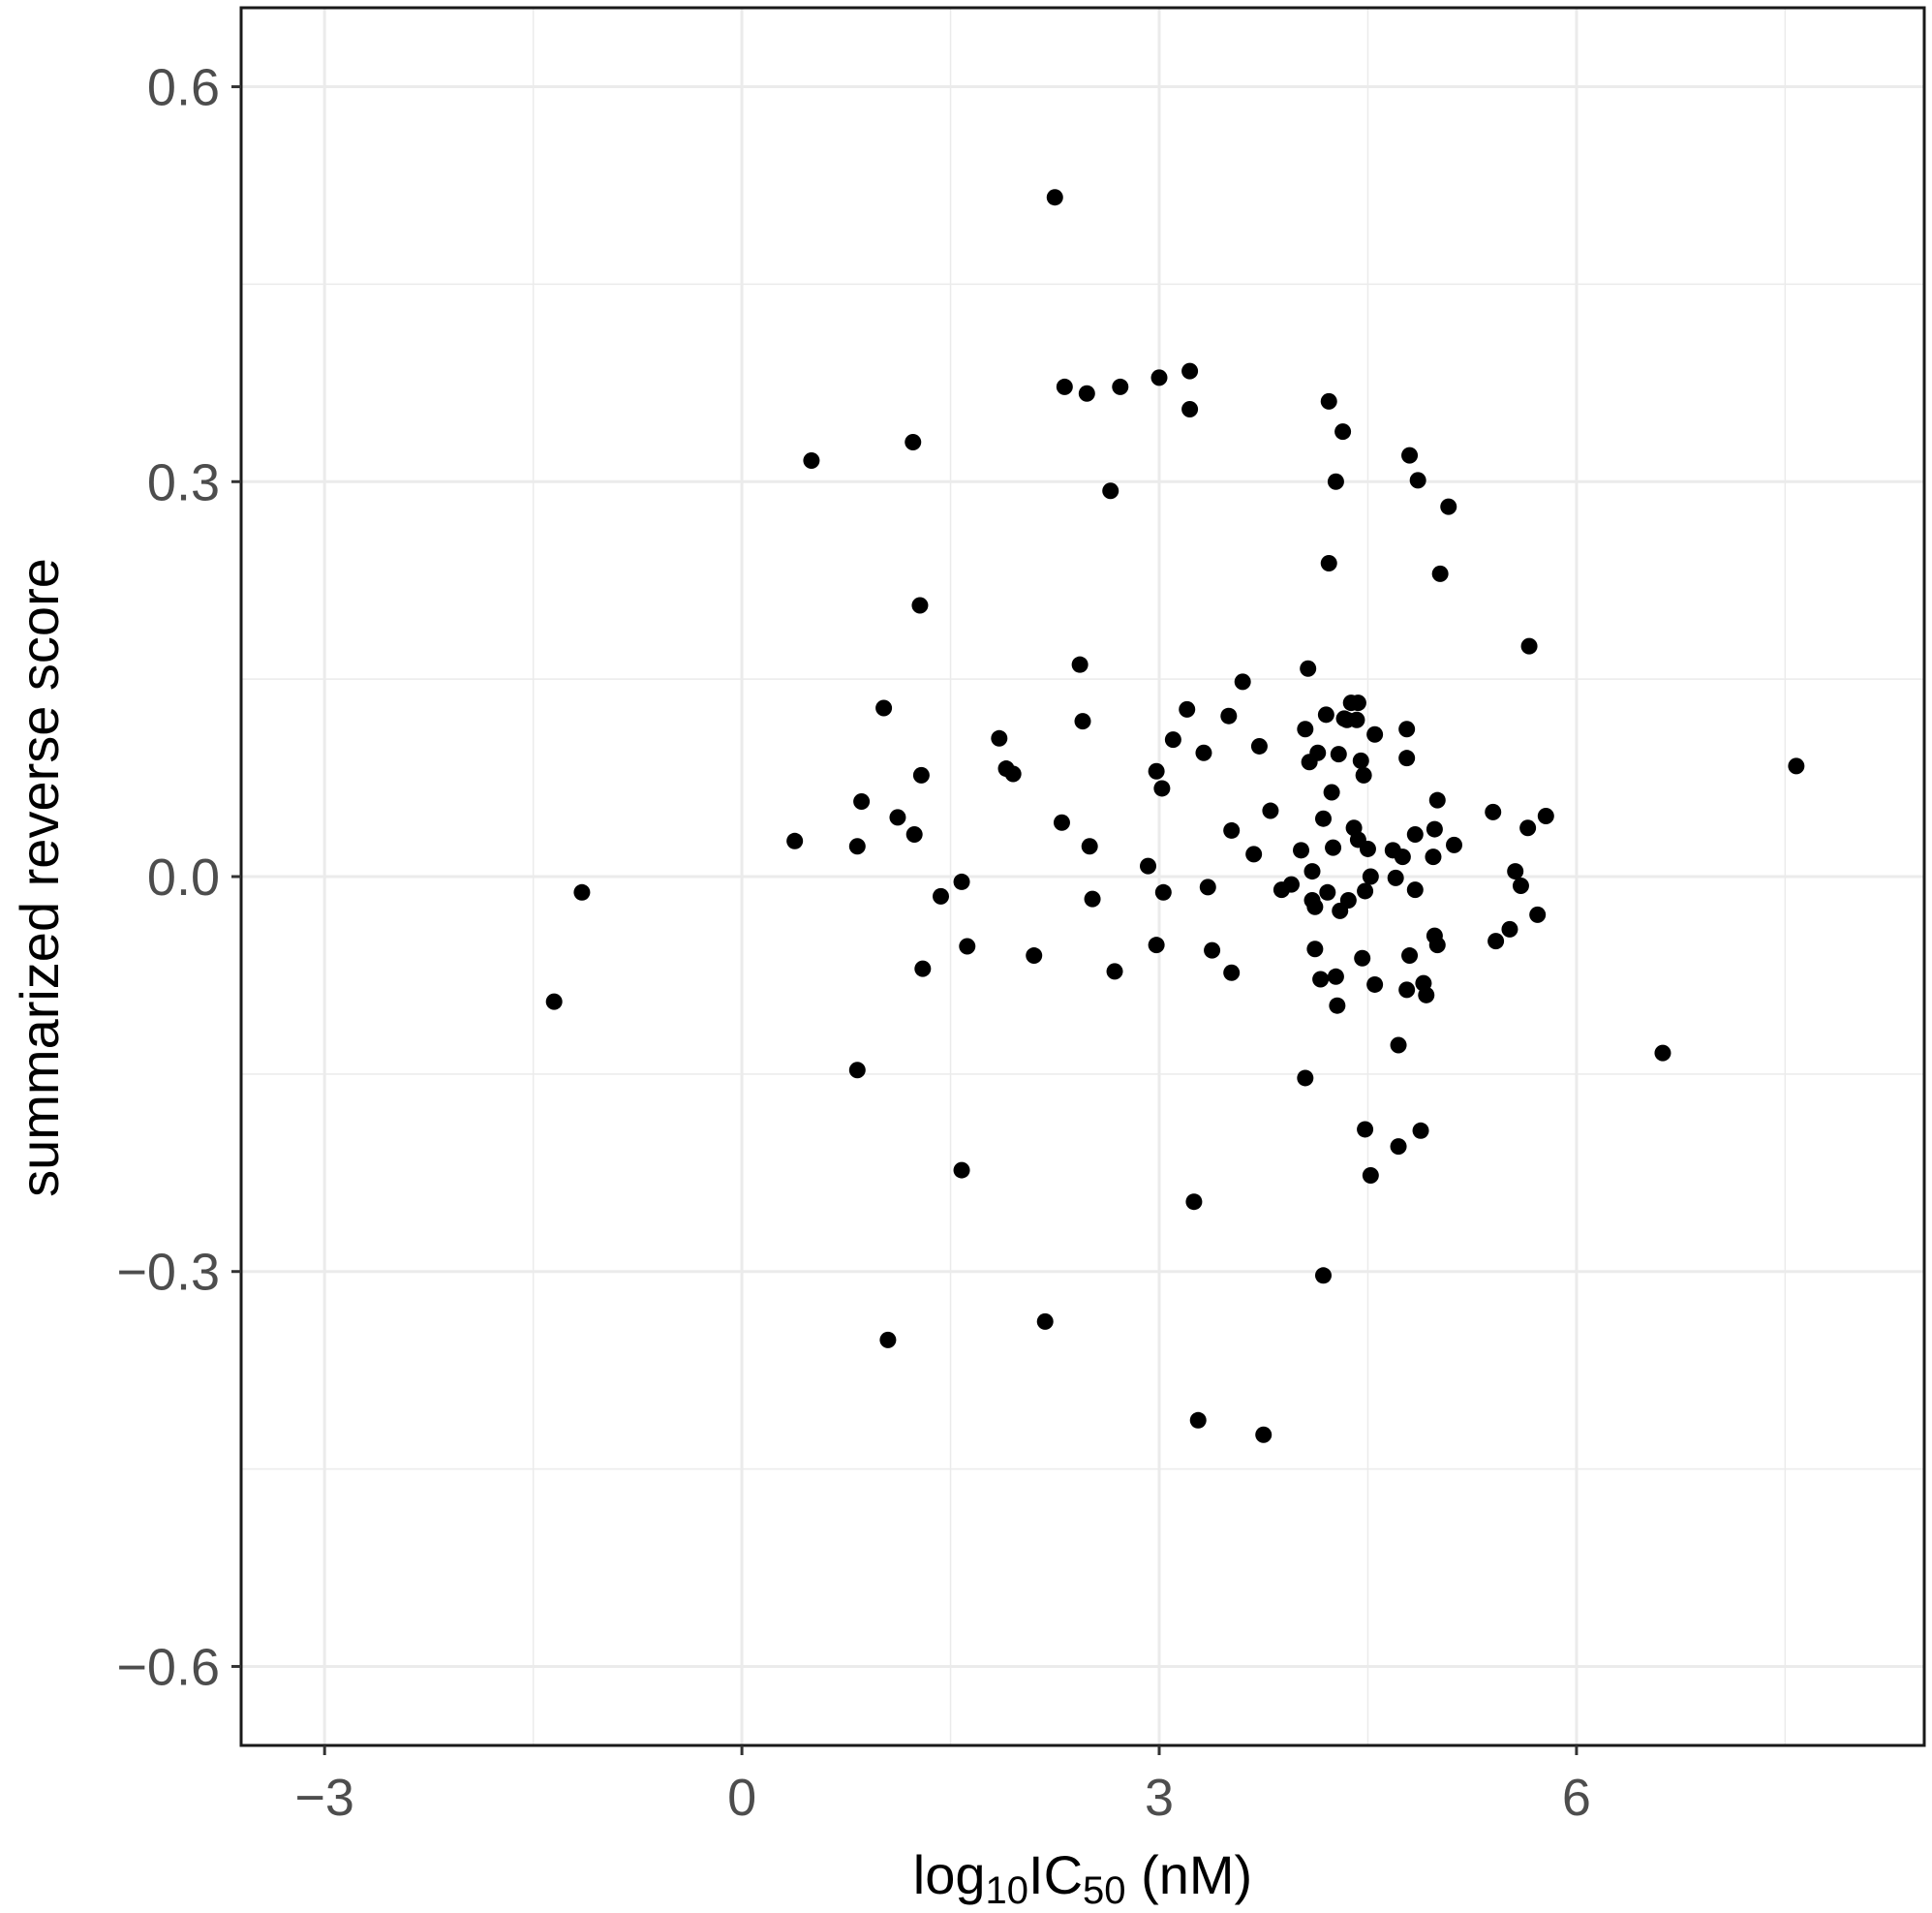 This screenshot has height=1913, width=1932. I want to click on x-tick-label: 0, so click(741, 1798).